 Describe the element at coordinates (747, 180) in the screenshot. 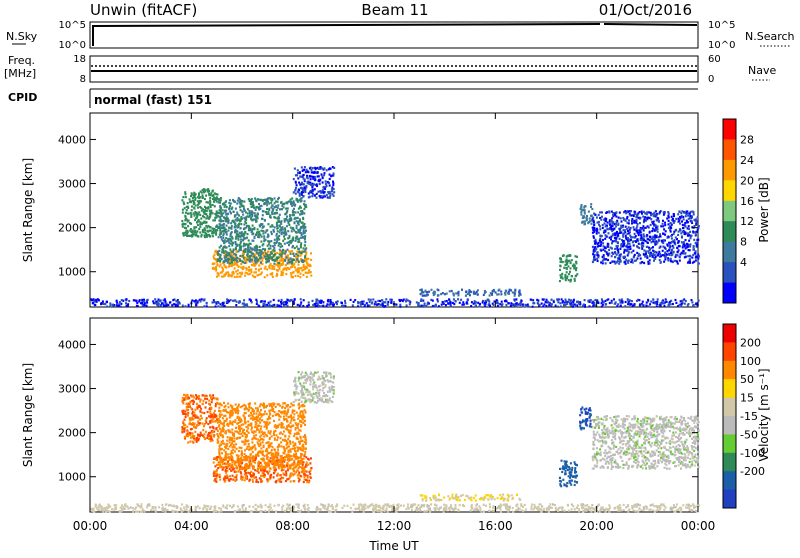

I see `power-colorbar-tick-label: 20` at that location.